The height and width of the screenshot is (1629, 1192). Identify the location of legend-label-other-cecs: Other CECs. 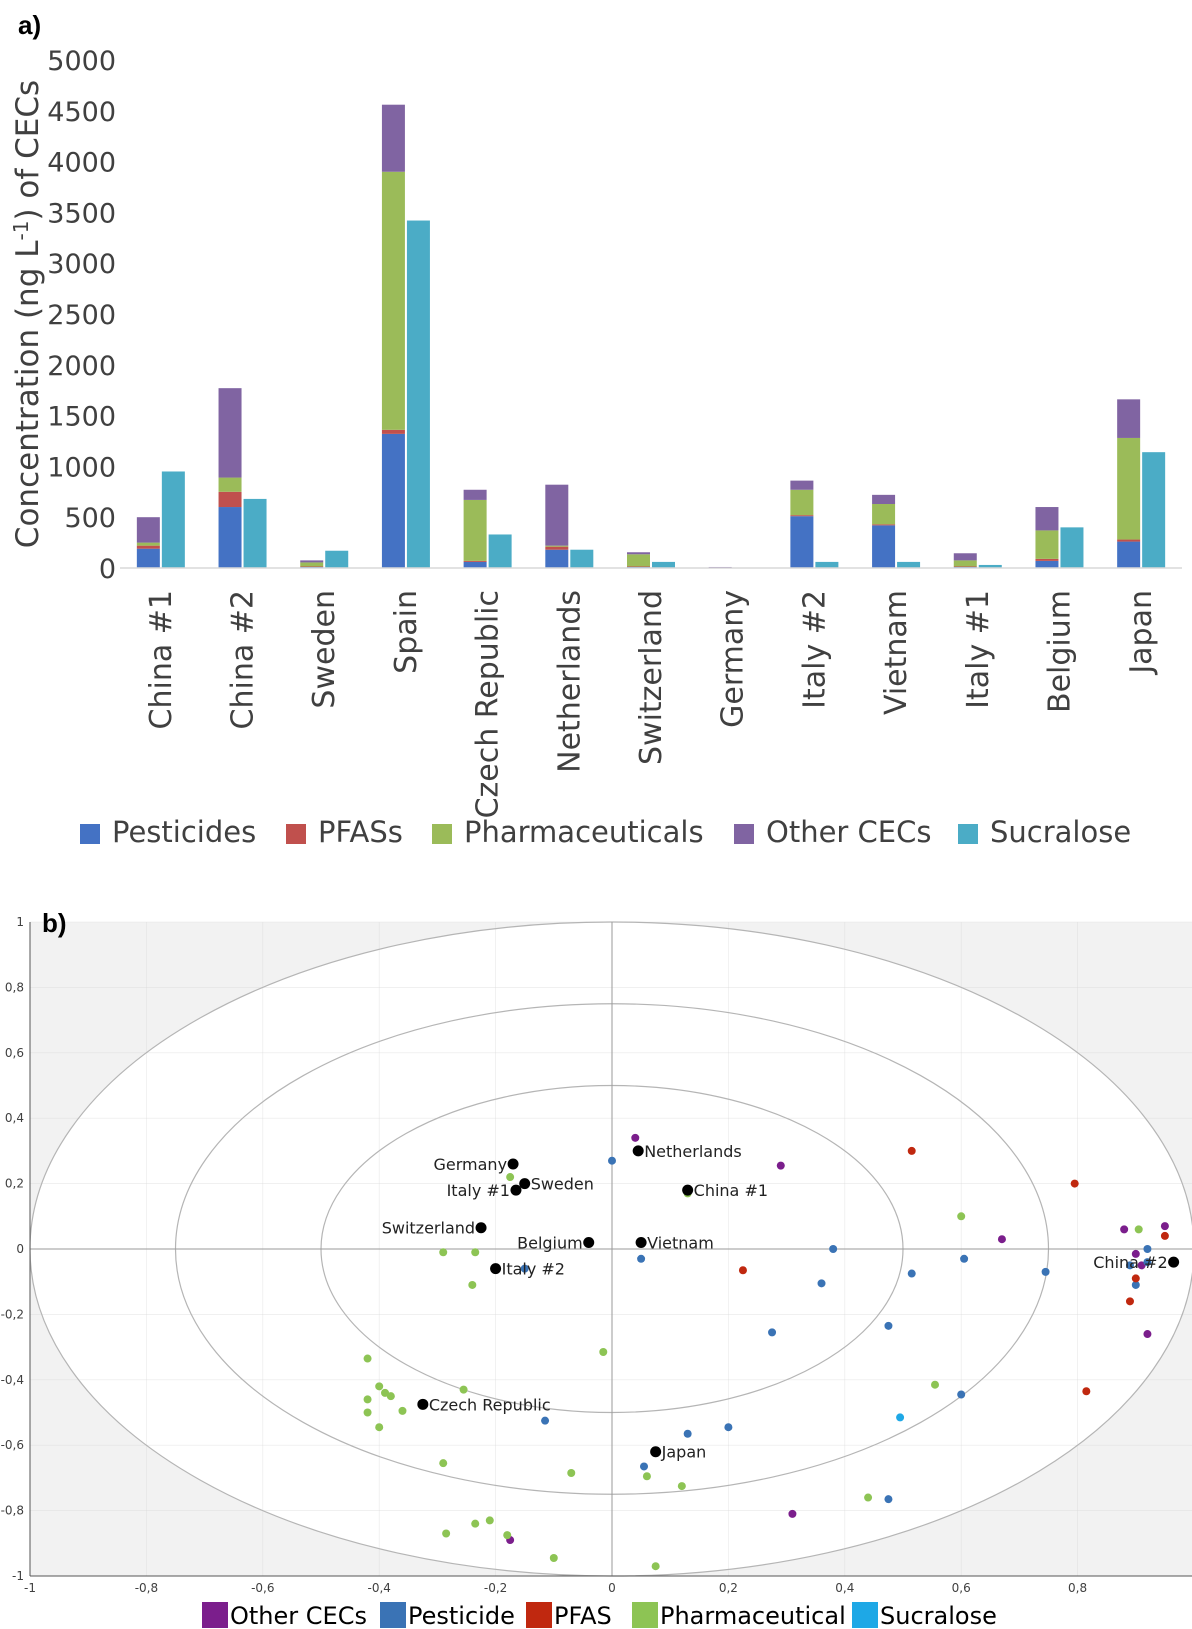
(849, 832).